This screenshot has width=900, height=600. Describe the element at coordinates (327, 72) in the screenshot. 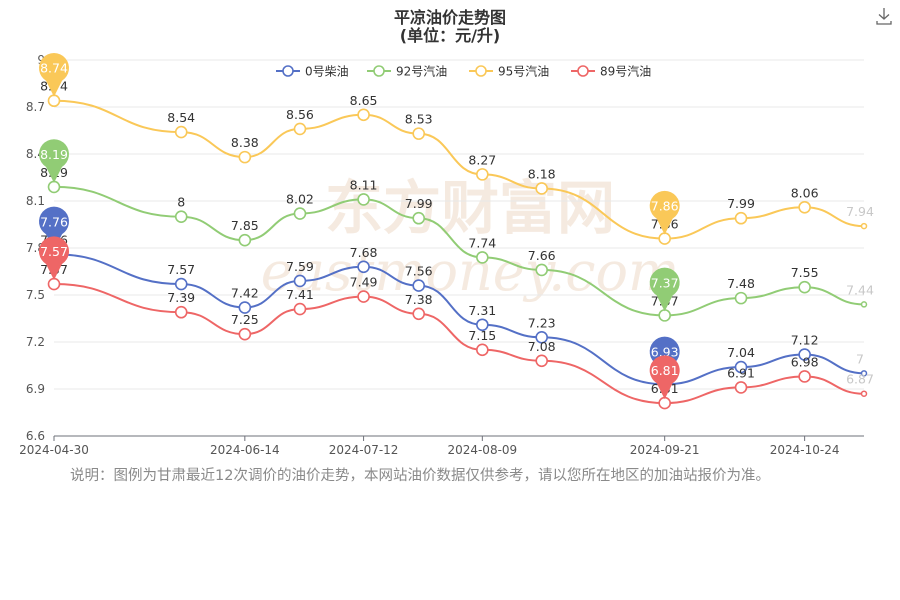

I see `legend-label: 0号柴油` at that location.